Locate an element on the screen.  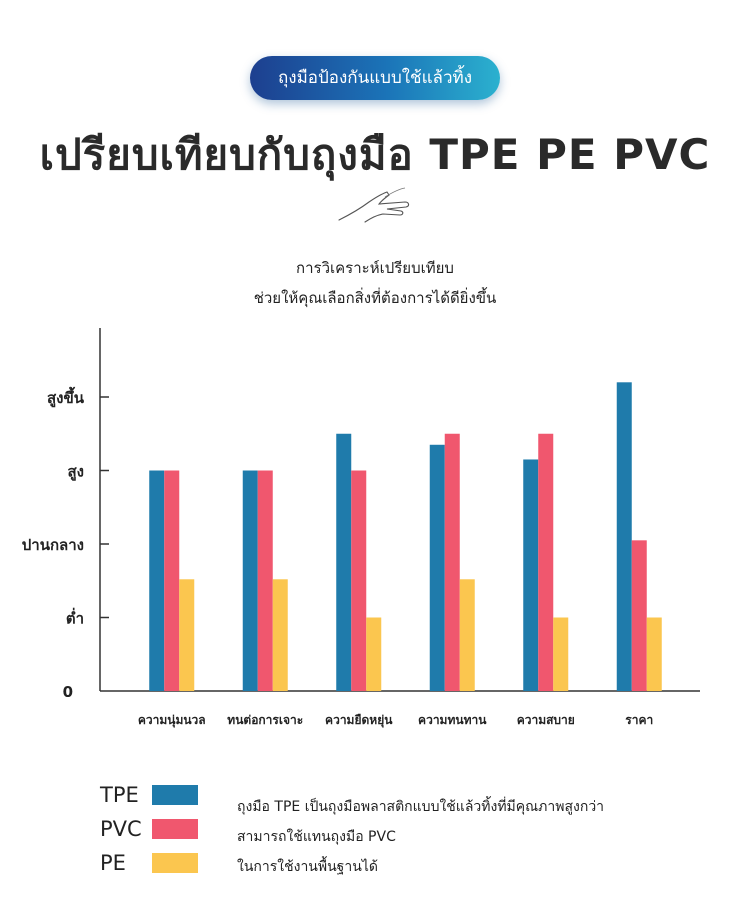
note-line-2: สามารถใช้แทนถุงมือ PVC is located at coordinates (316, 837).